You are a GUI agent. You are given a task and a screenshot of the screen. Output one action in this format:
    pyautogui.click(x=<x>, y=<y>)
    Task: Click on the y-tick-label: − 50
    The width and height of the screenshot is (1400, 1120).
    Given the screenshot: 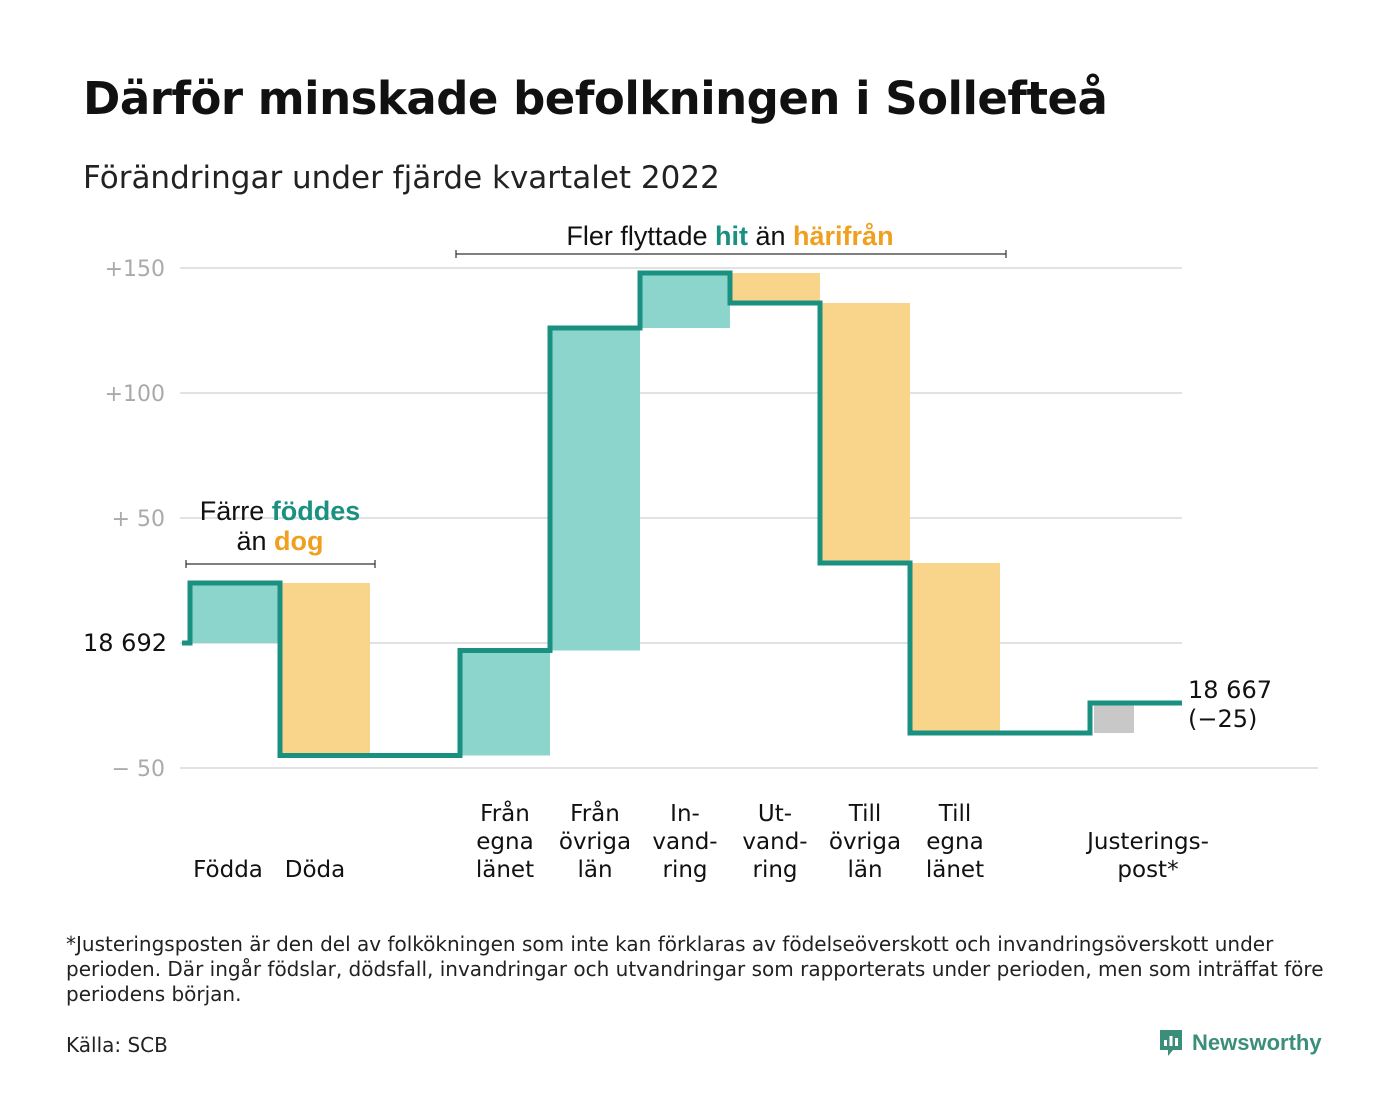 What is the action you would take?
    pyautogui.click(x=138, y=769)
    